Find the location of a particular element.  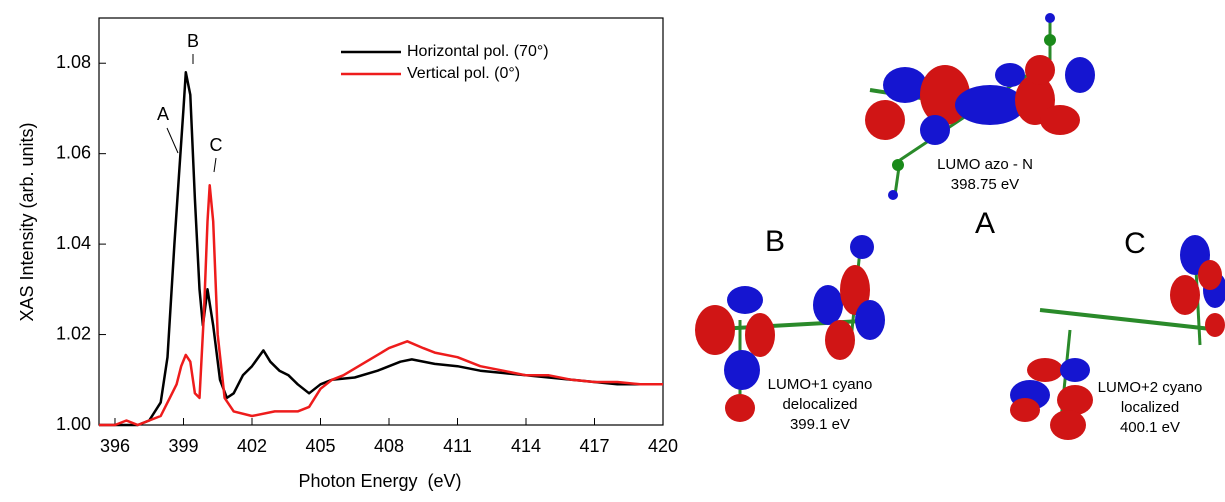

y-tick-label: 1.00 is located at coordinates (73, 424).